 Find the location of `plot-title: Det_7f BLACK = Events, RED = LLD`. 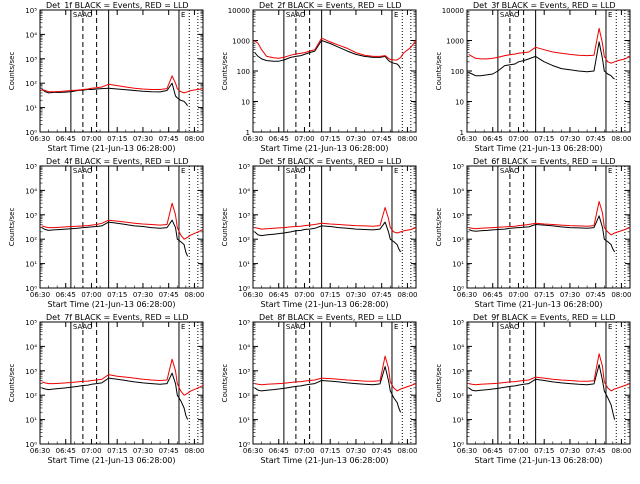

plot-title: Det_7f BLACK = Events, RED = LLD is located at coordinates (117, 317).